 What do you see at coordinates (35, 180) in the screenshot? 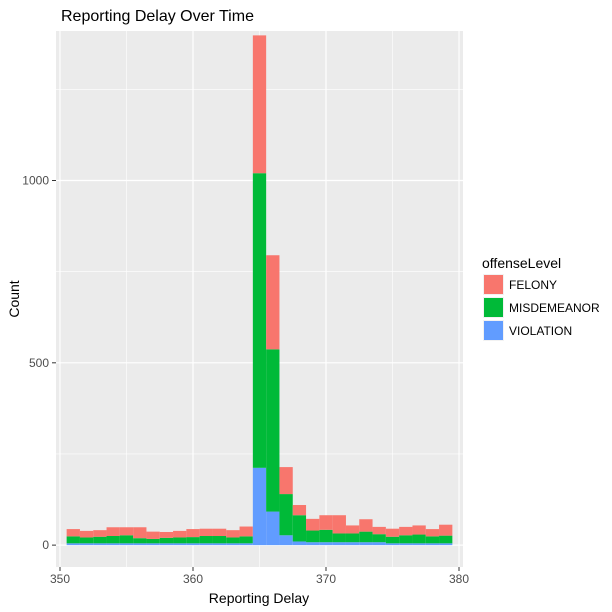
I see `y-tick-label: 1000` at bounding box center [35, 180].